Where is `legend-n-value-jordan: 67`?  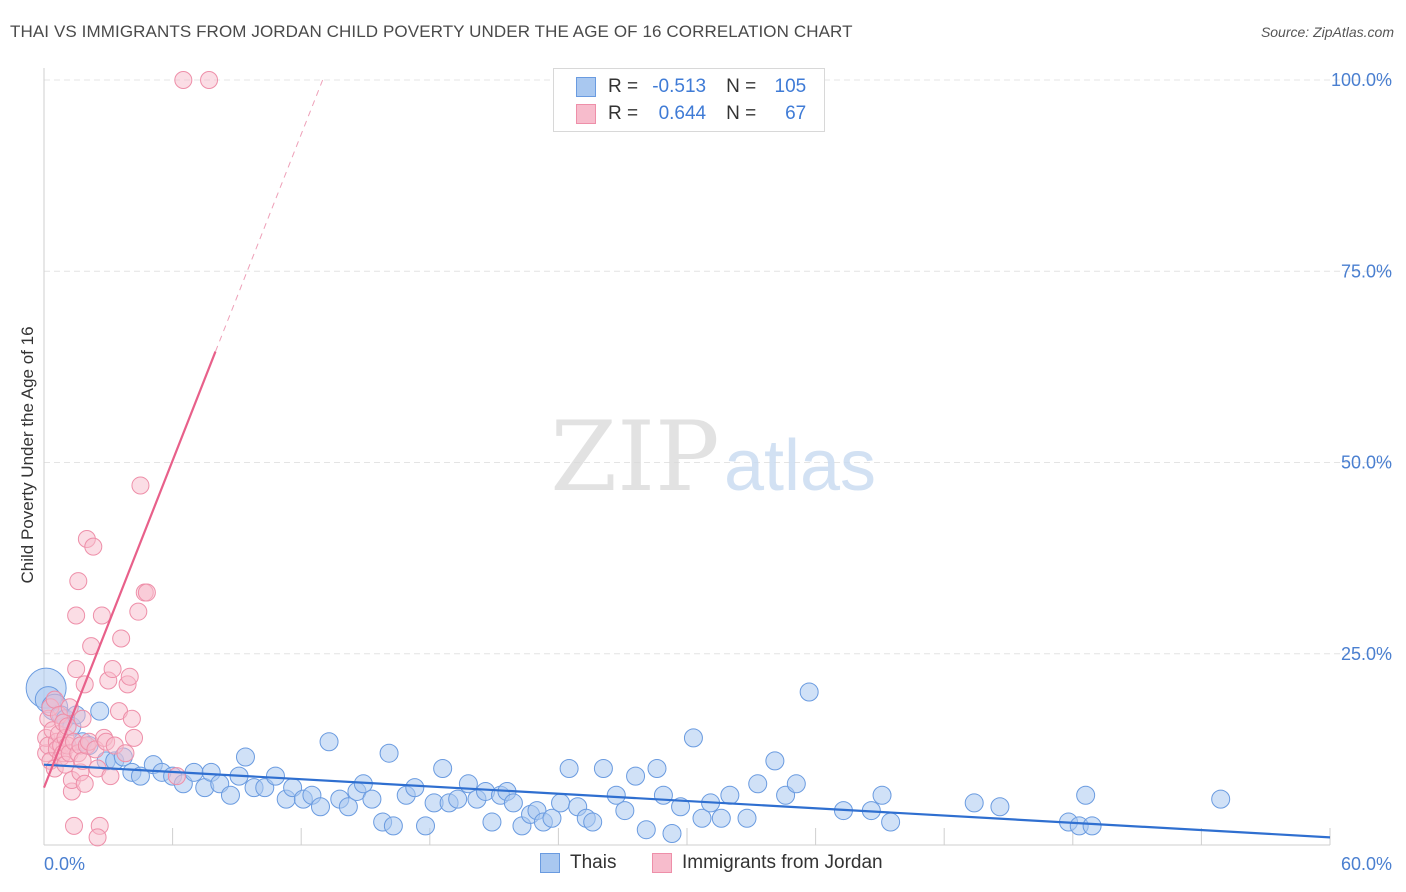
legend-n-value-jordan: 67 is located at coordinates (796, 113).